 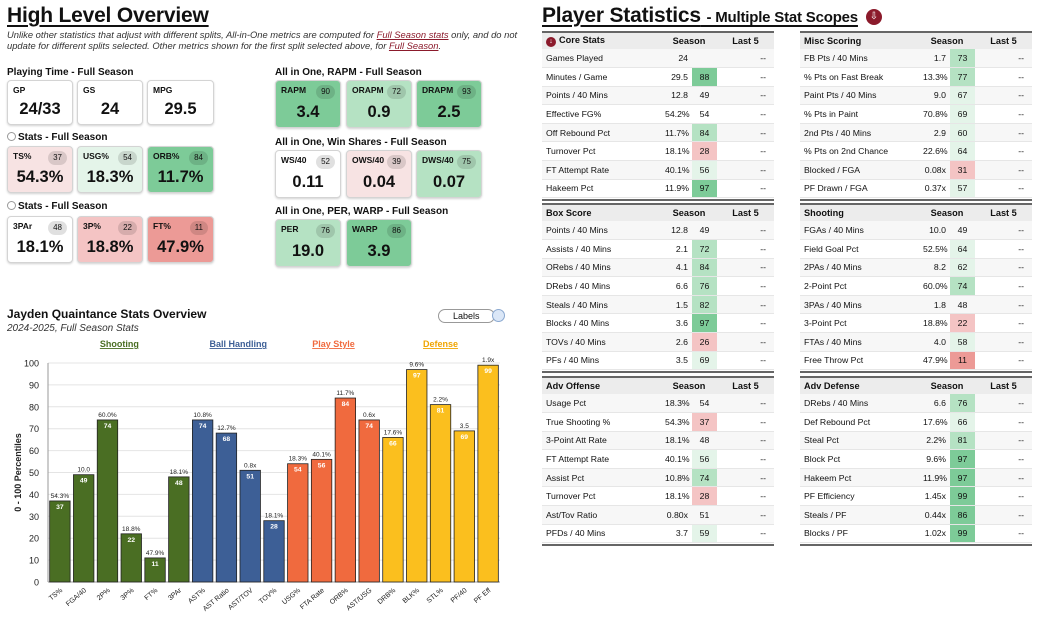 I want to click on bar-percentile-label: 99, so click(x=488, y=371).